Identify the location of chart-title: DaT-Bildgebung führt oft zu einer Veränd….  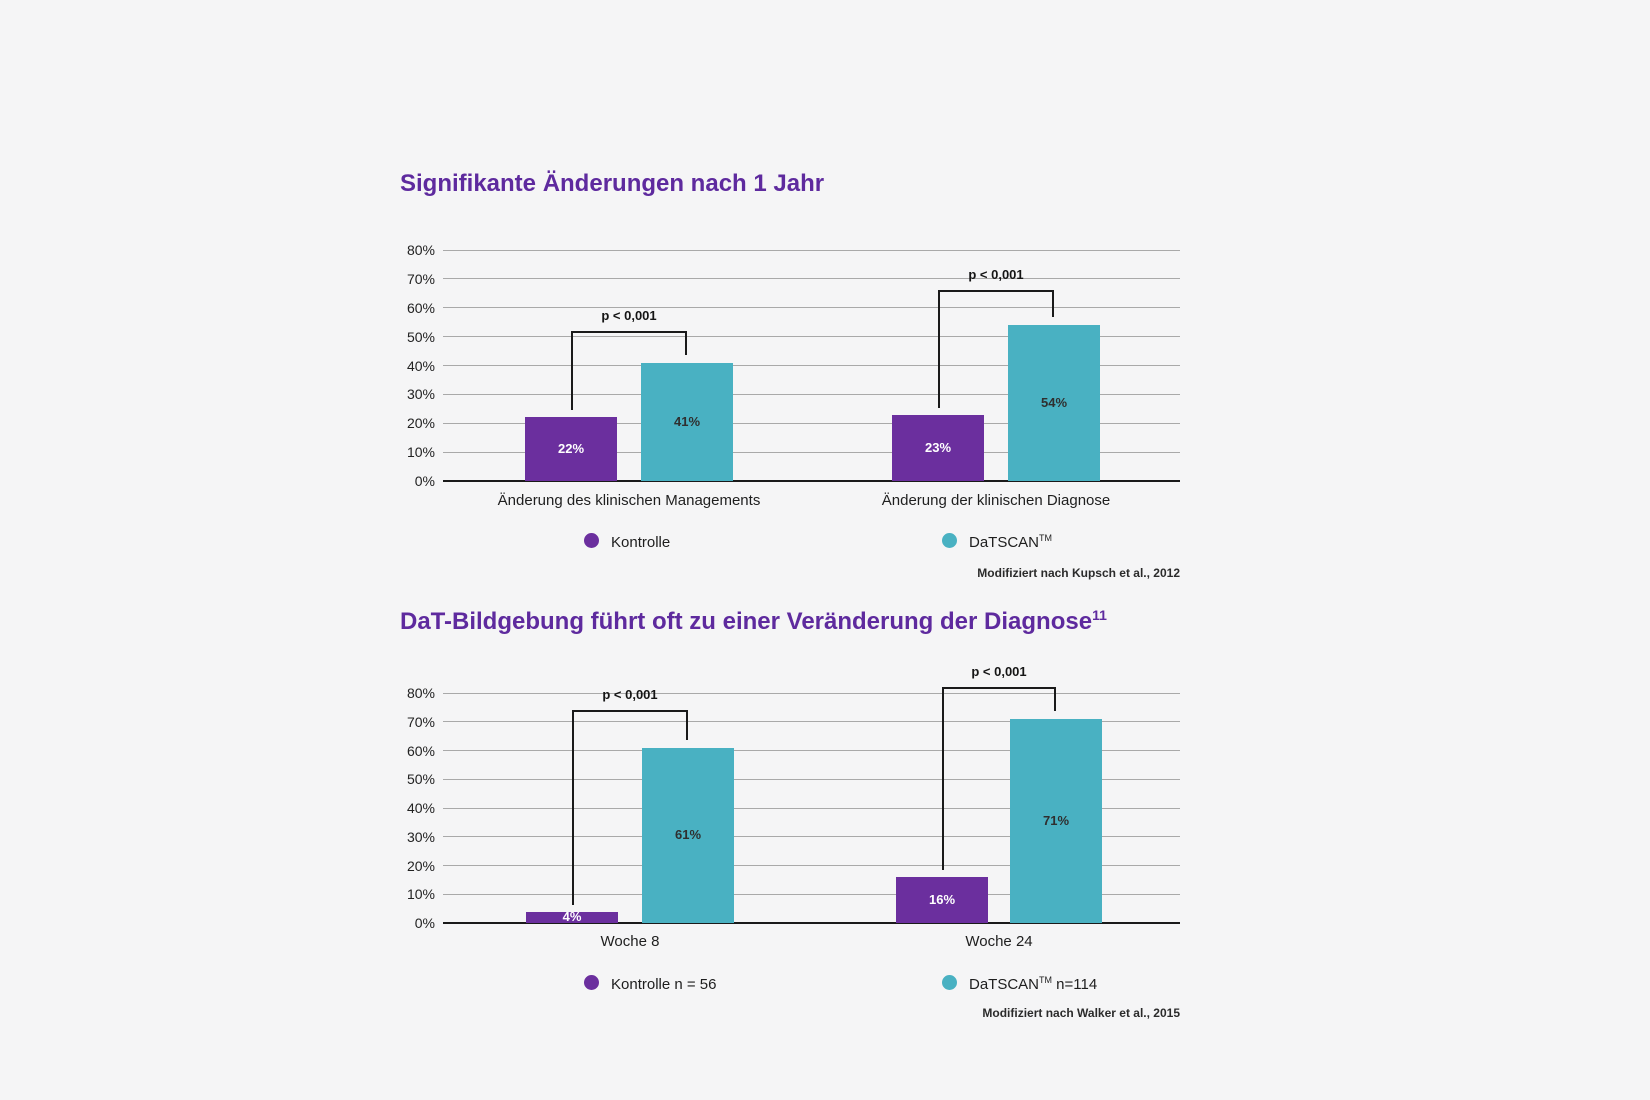
(753, 621).